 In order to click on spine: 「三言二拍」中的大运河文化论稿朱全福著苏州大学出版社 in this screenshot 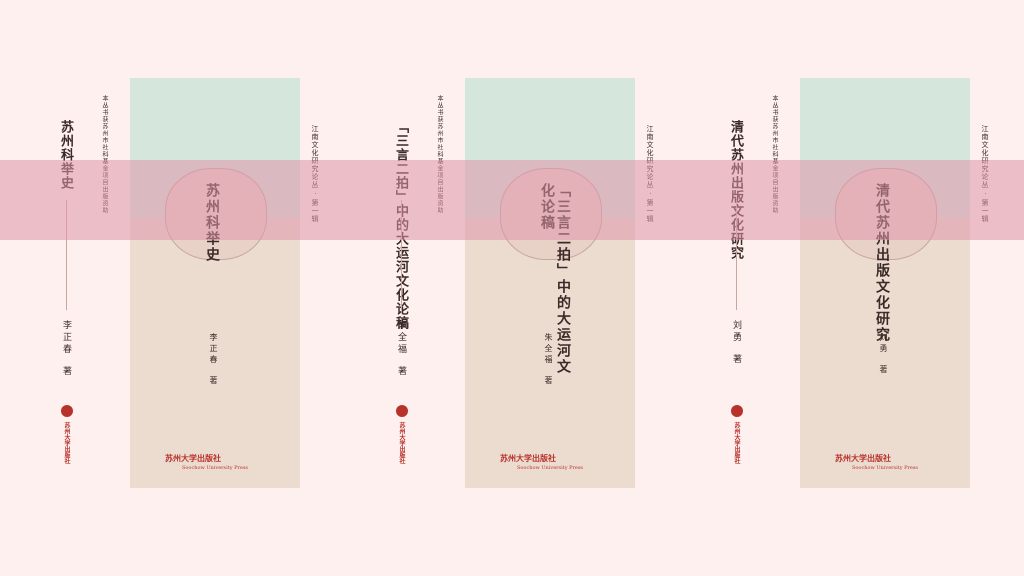, I will do `click(402, 270)`.